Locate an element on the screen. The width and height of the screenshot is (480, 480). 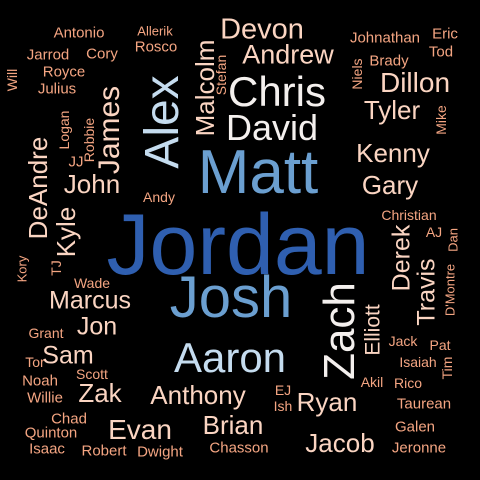
word-kyle: Kyle is located at coordinates (66, 232).